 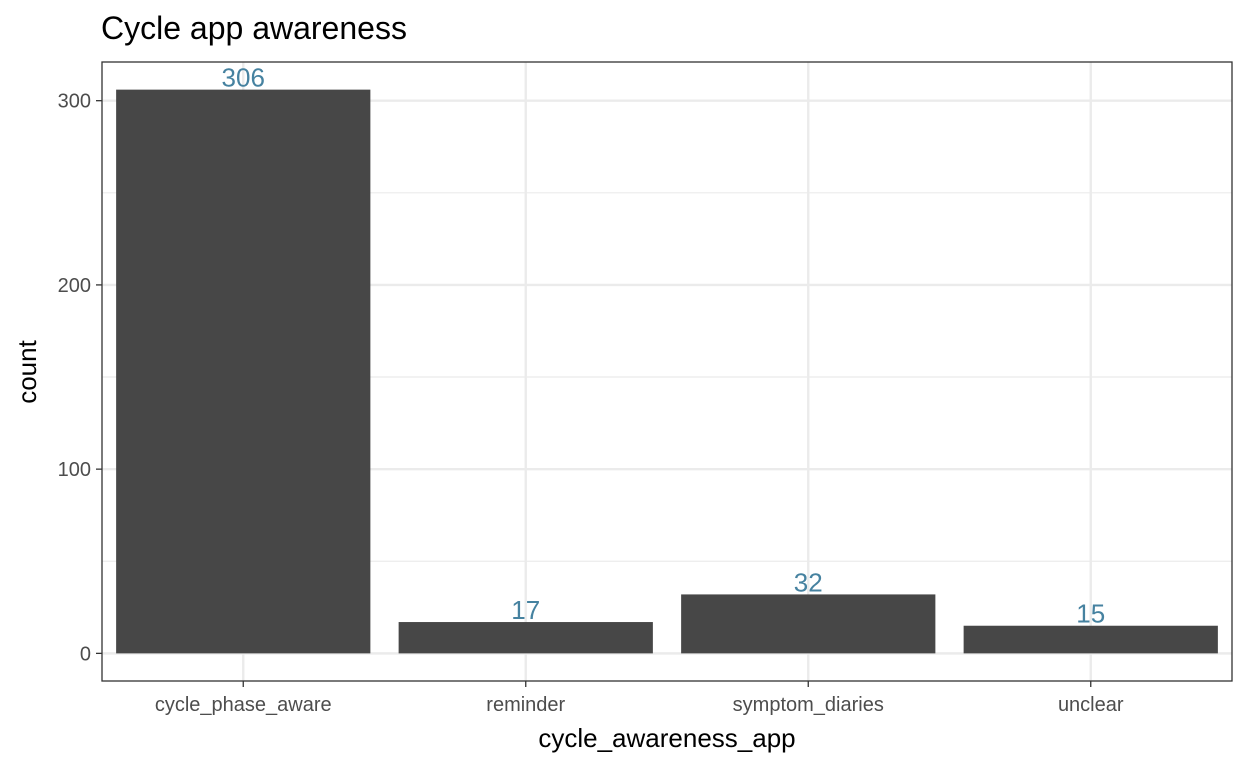 What do you see at coordinates (1090, 614) in the screenshot?
I see `data-label-unclear: 15` at bounding box center [1090, 614].